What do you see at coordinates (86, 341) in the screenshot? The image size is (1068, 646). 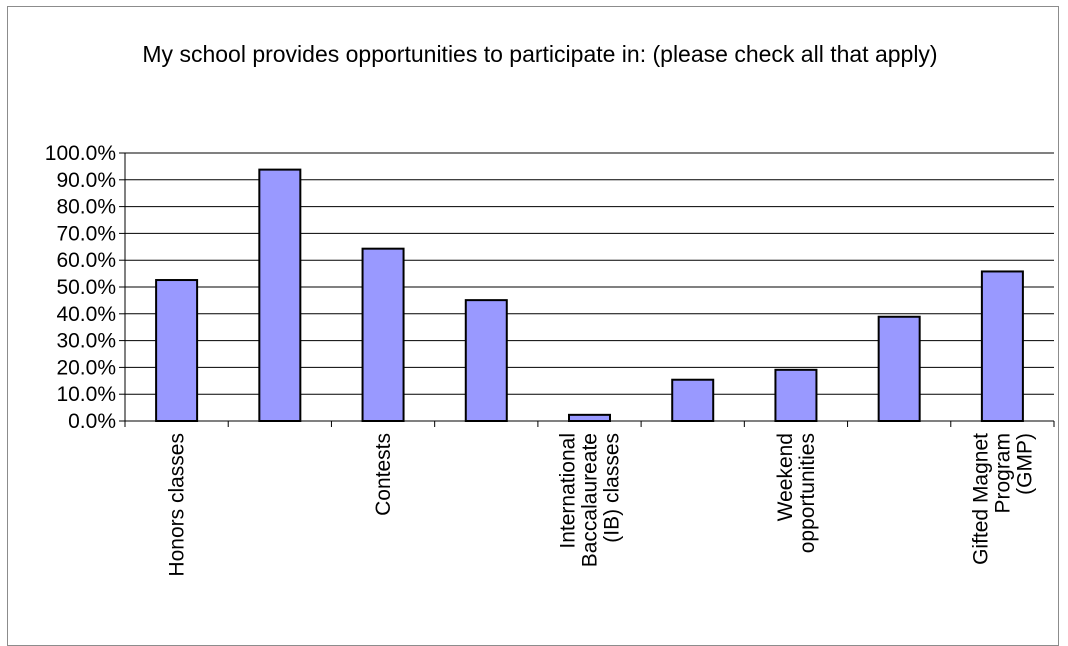 I see `y-tick-label: 30.0%` at bounding box center [86, 341].